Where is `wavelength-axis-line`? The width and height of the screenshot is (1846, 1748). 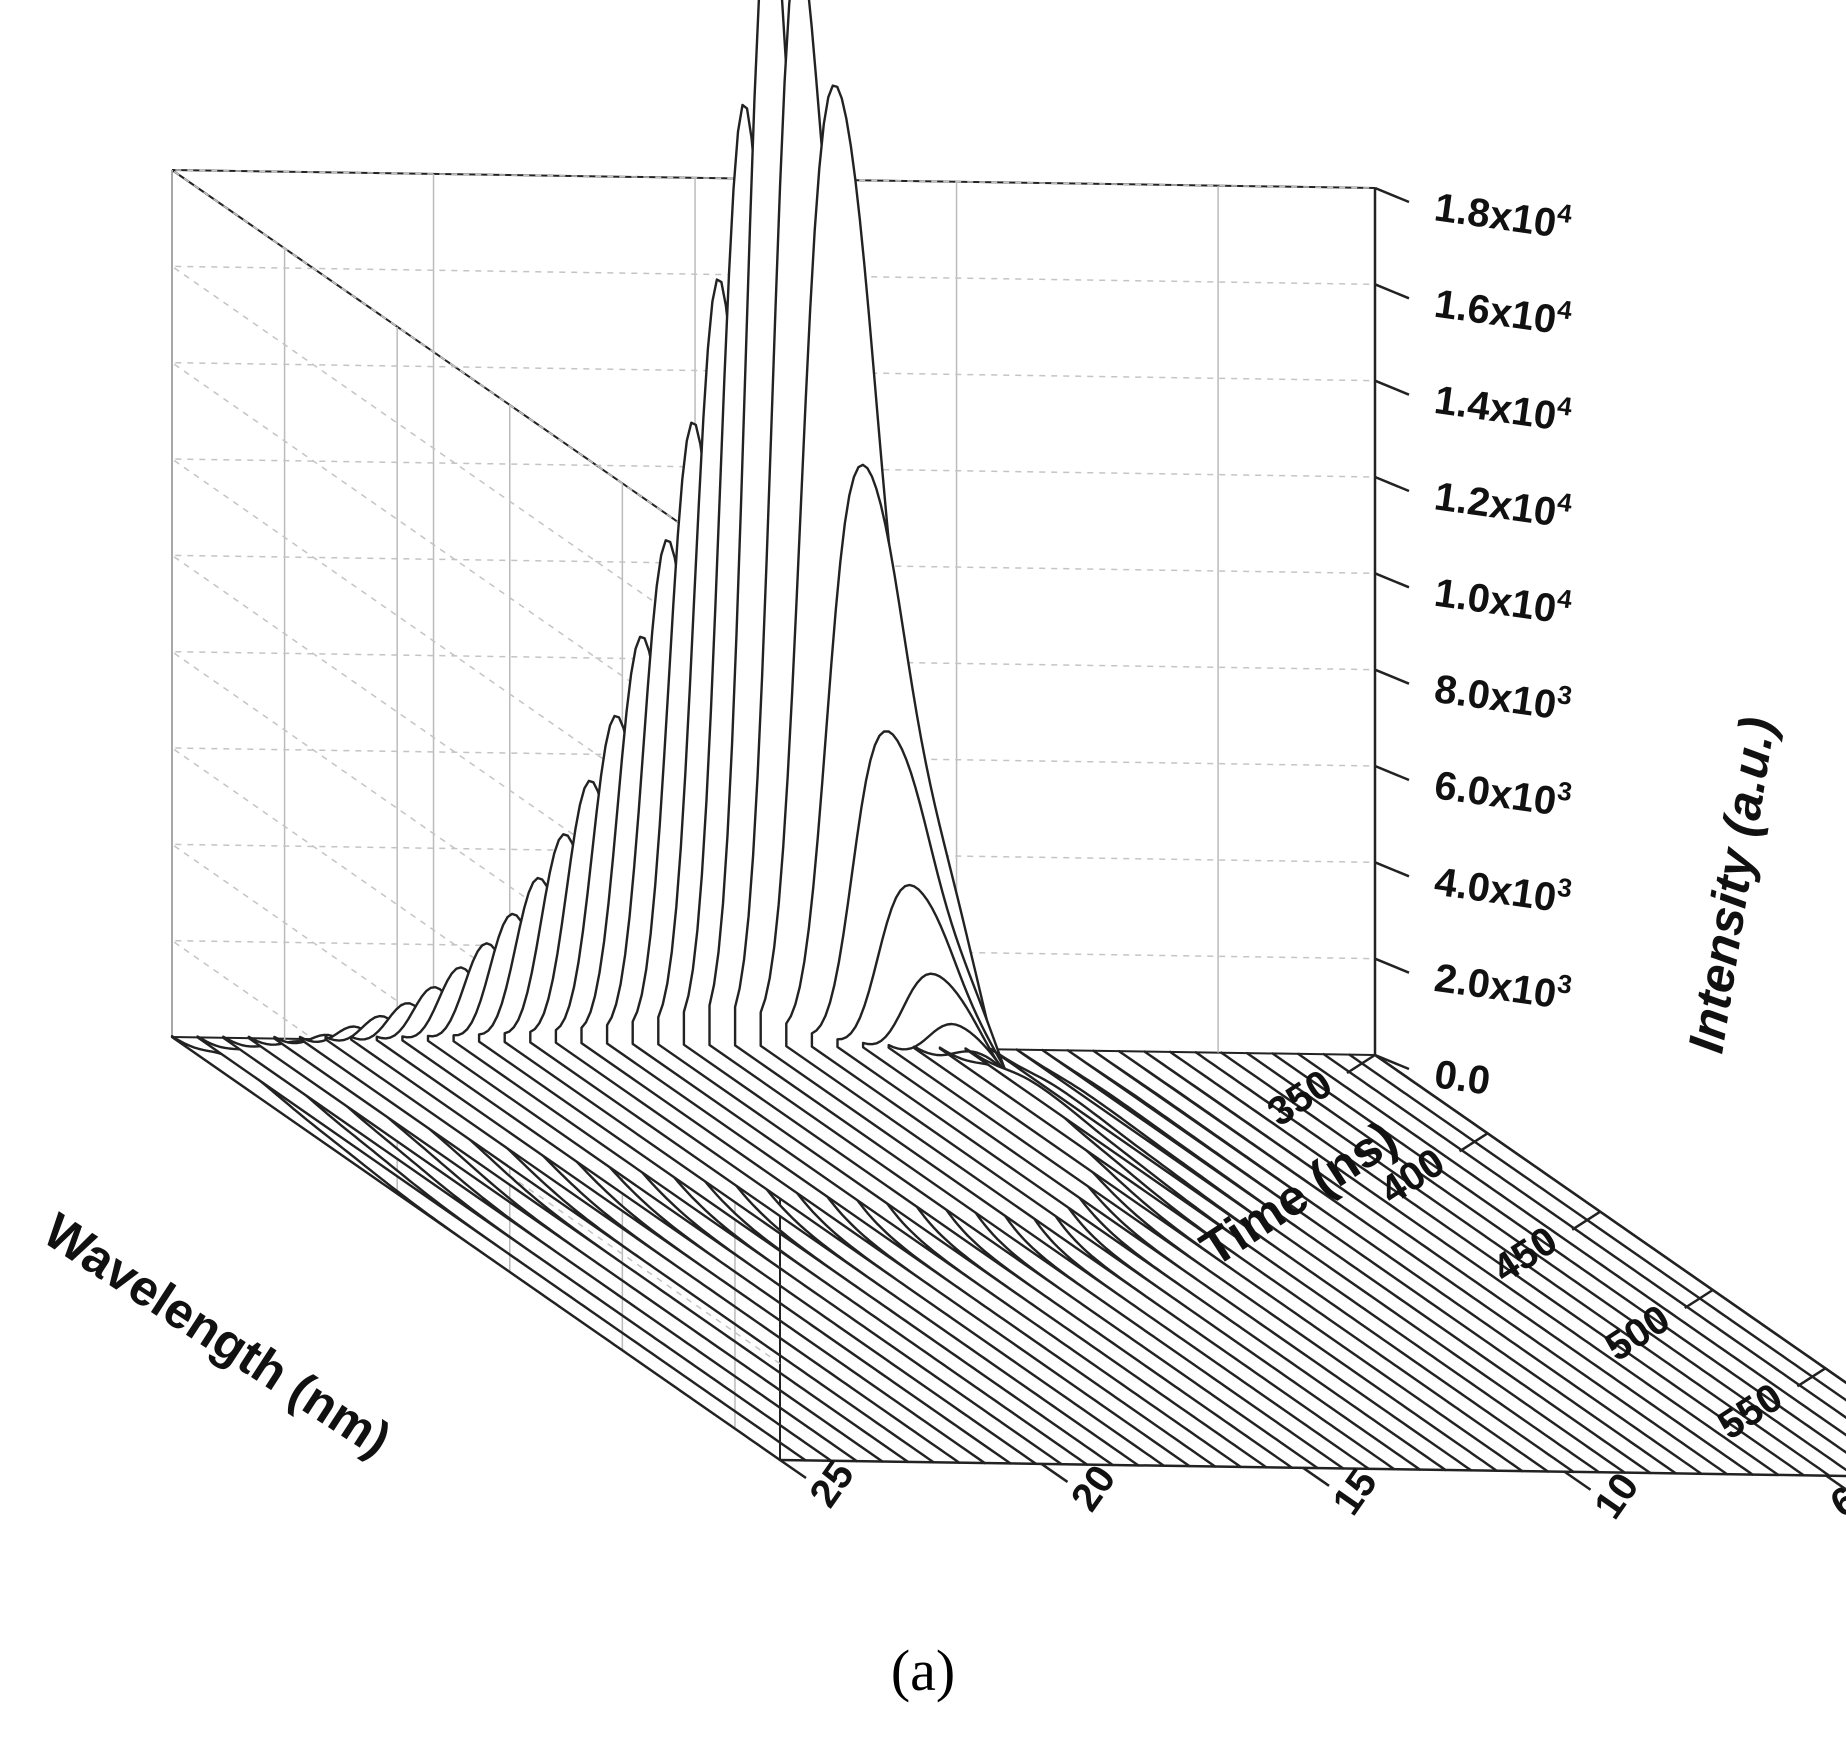 wavelength-axis-line is located at coordinates (1312, 1468).